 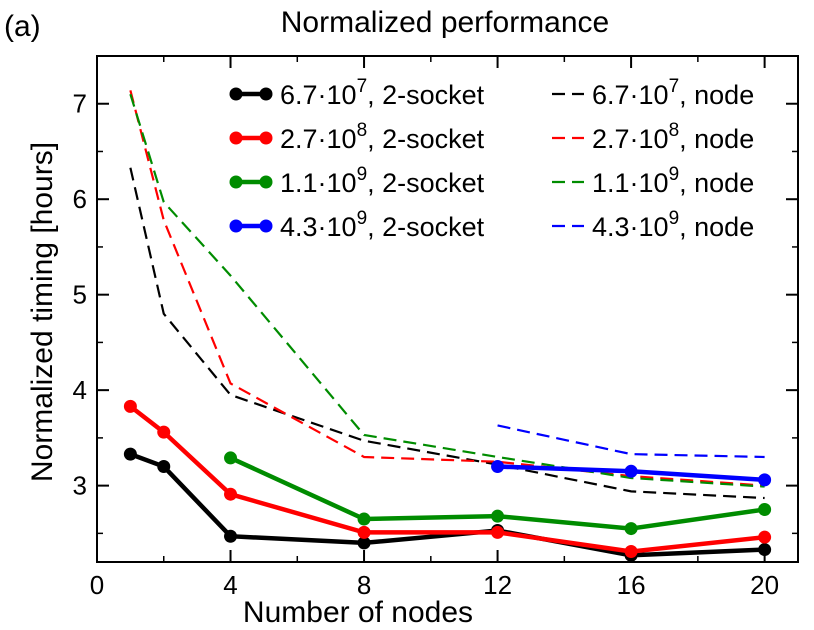 I want to click on legend-entry: 1.1·109, 2-socket, so click(x=357, y=181).